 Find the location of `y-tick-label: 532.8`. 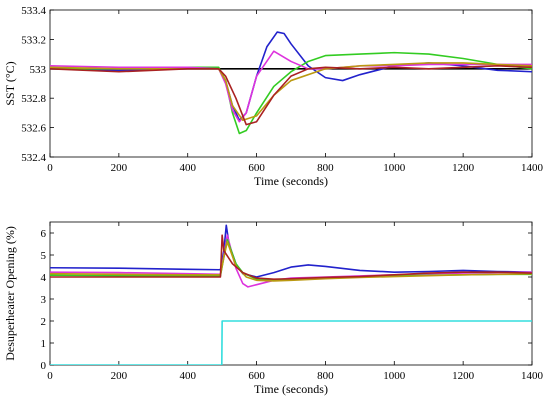

y-tick-label: 532.8 is located at coordinates (33, 99).